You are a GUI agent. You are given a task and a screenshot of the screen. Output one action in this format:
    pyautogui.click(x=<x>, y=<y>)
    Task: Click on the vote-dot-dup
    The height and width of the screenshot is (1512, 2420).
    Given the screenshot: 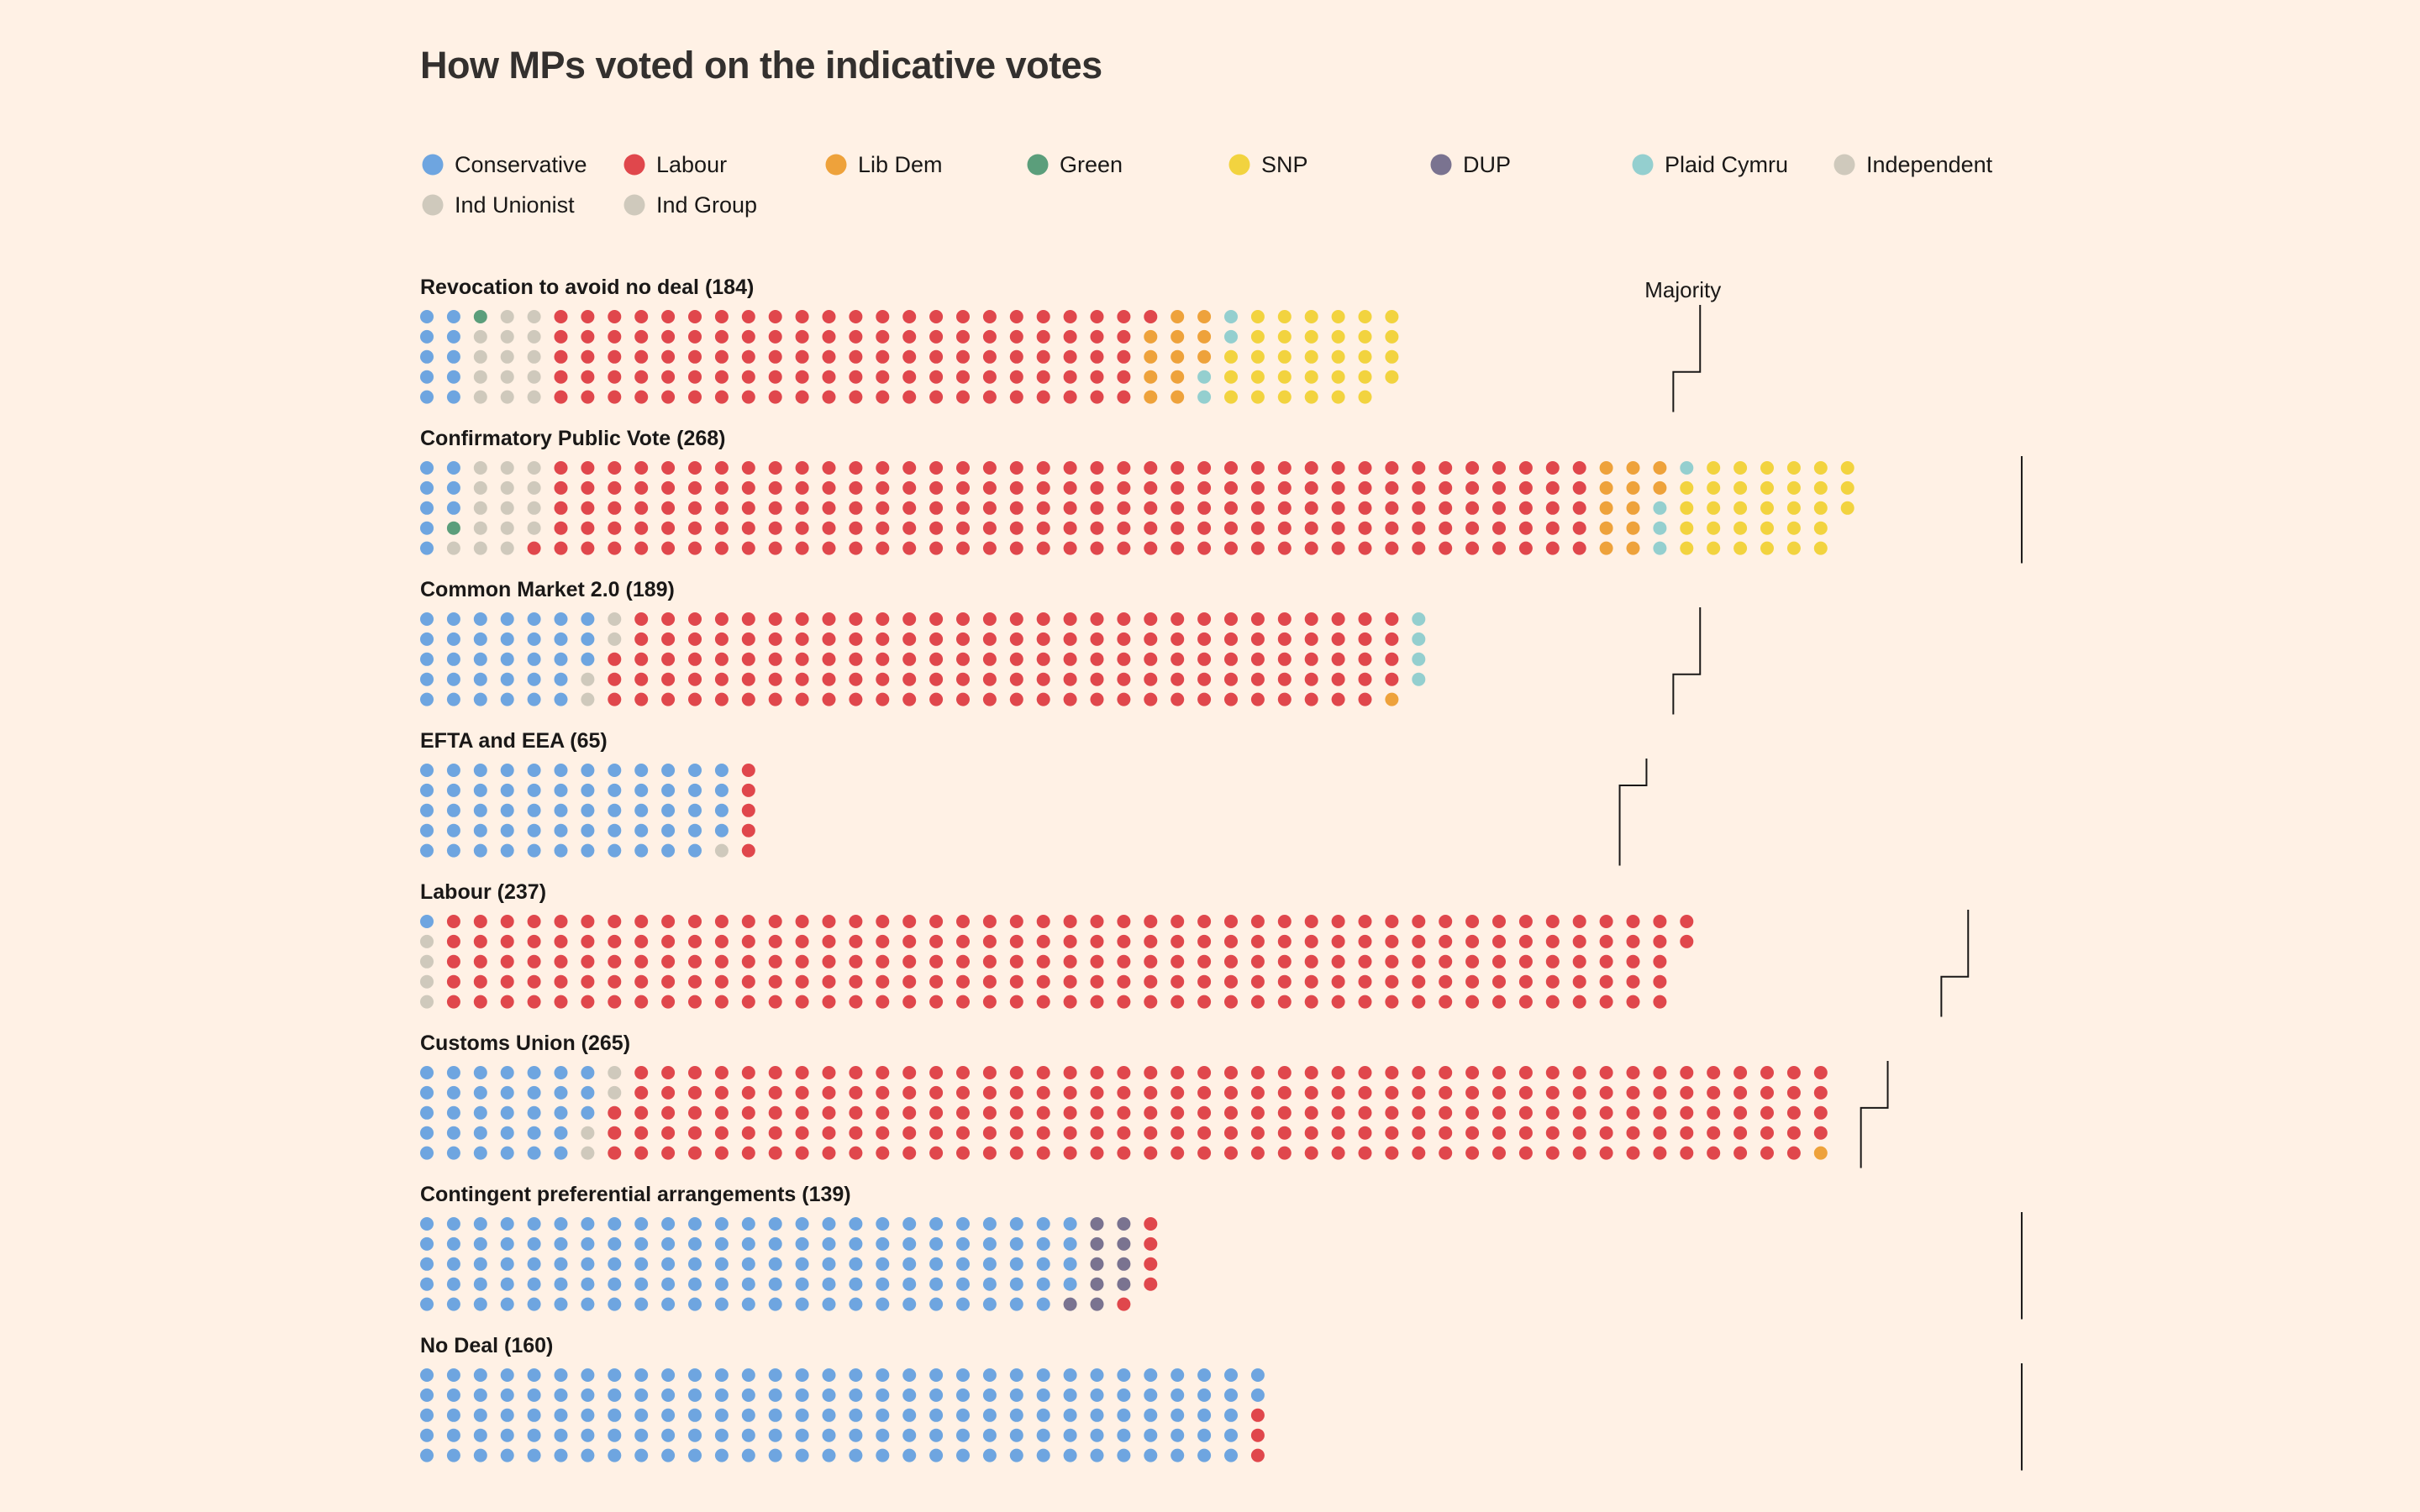 What is the action you would take?
    pyautogui.click(x=1097, y=1243)
    